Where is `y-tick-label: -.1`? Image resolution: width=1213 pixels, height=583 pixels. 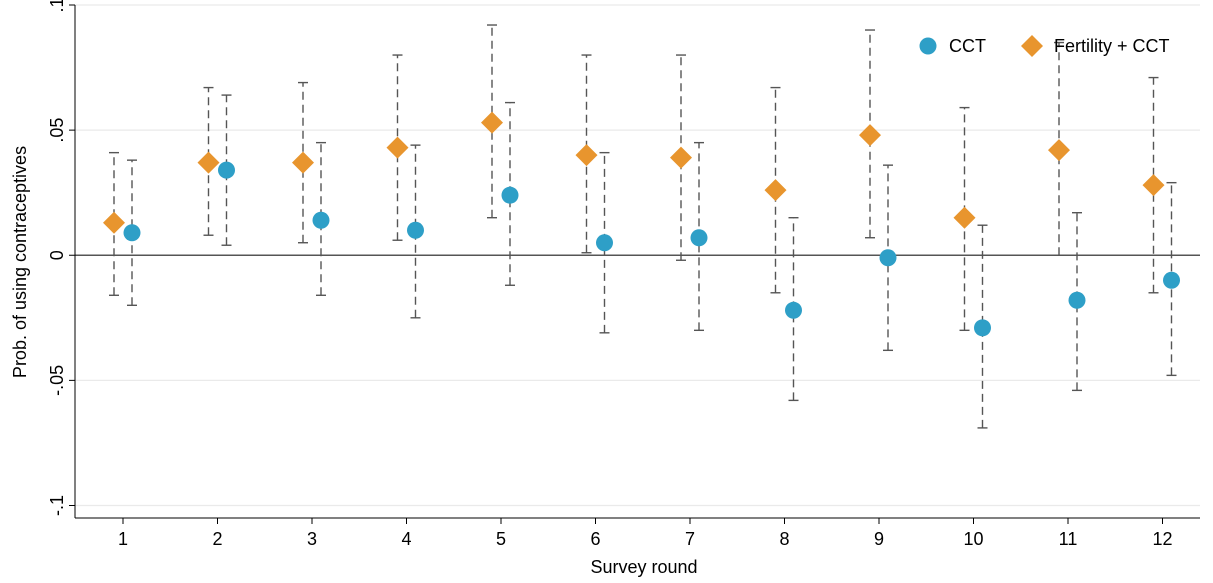
y-tick-label: -.1 is located at coordinates (57, 505).